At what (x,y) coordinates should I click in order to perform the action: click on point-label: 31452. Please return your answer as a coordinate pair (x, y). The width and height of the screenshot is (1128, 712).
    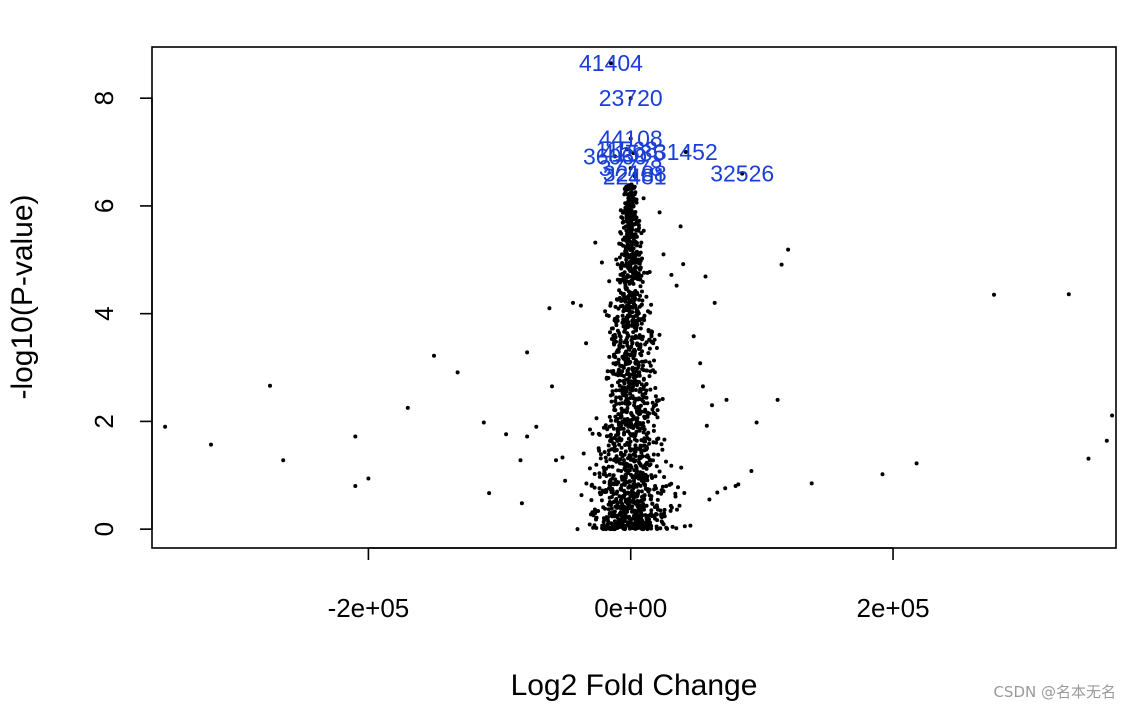
    Looking at the image, I should click on (686, 152).